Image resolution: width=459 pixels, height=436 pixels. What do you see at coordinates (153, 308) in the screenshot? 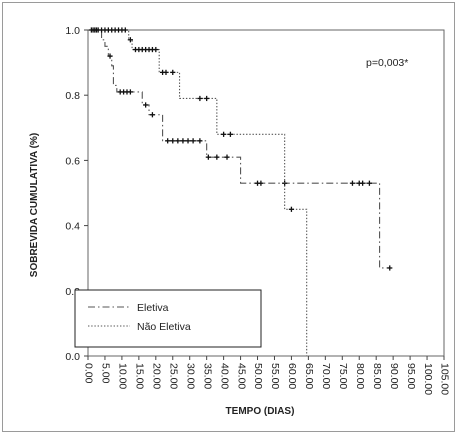
I see `legend-label-eletiva: Eletiva` at bounding box center [153, 308].